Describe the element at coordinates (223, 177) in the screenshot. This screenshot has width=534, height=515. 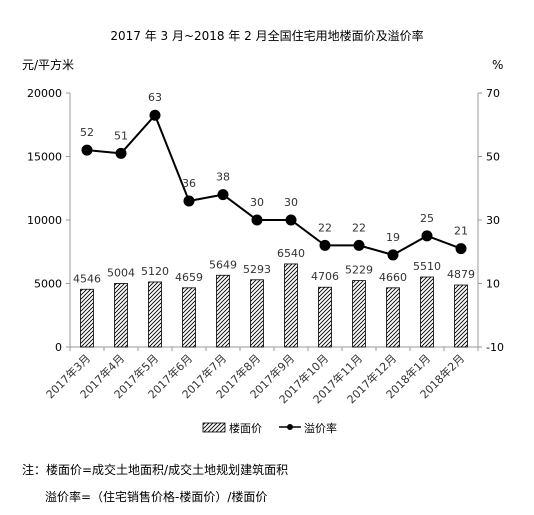
I see `premium-rate-label: 38` at that location.